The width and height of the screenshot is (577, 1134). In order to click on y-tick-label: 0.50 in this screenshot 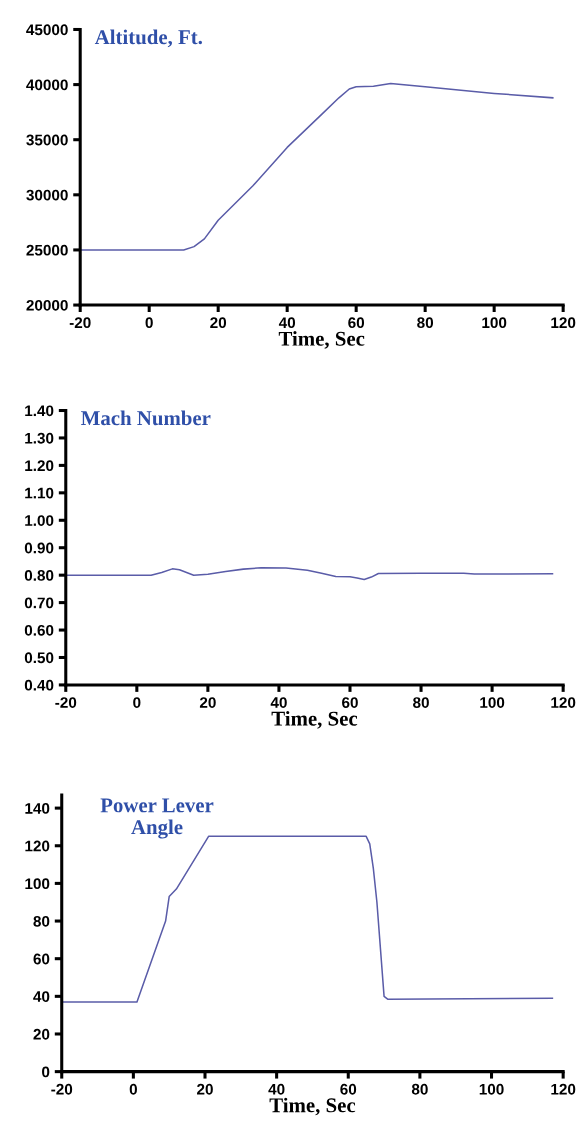, I will do `click(39, 658)`.